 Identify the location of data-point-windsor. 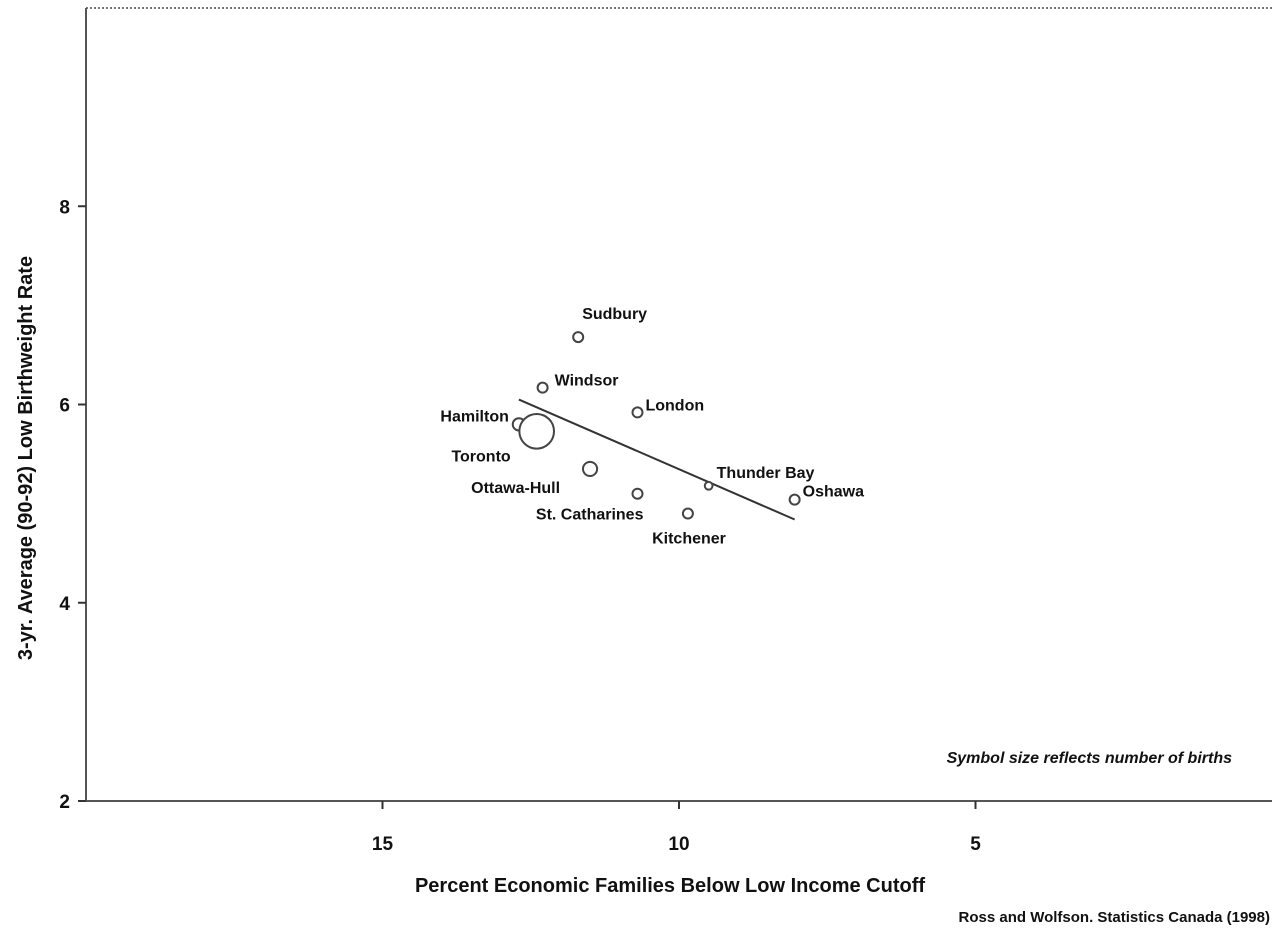
(542, 387).